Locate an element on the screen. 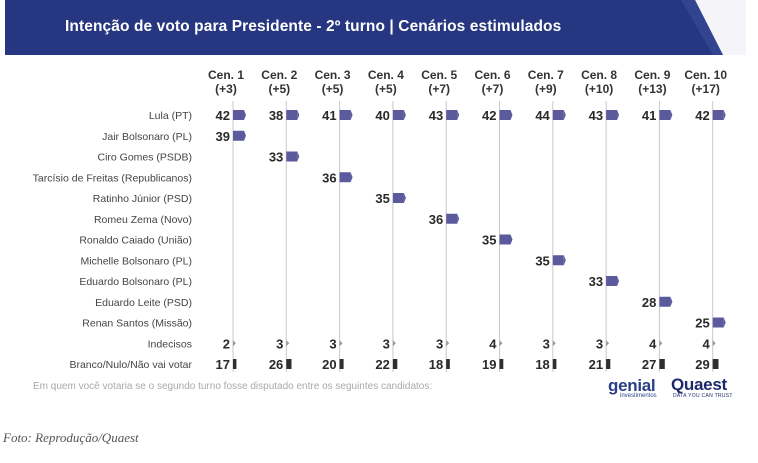 This screenshot has height=463, width=758. genial-logo-subtext: investimentos is located at coordinates (638, 396).